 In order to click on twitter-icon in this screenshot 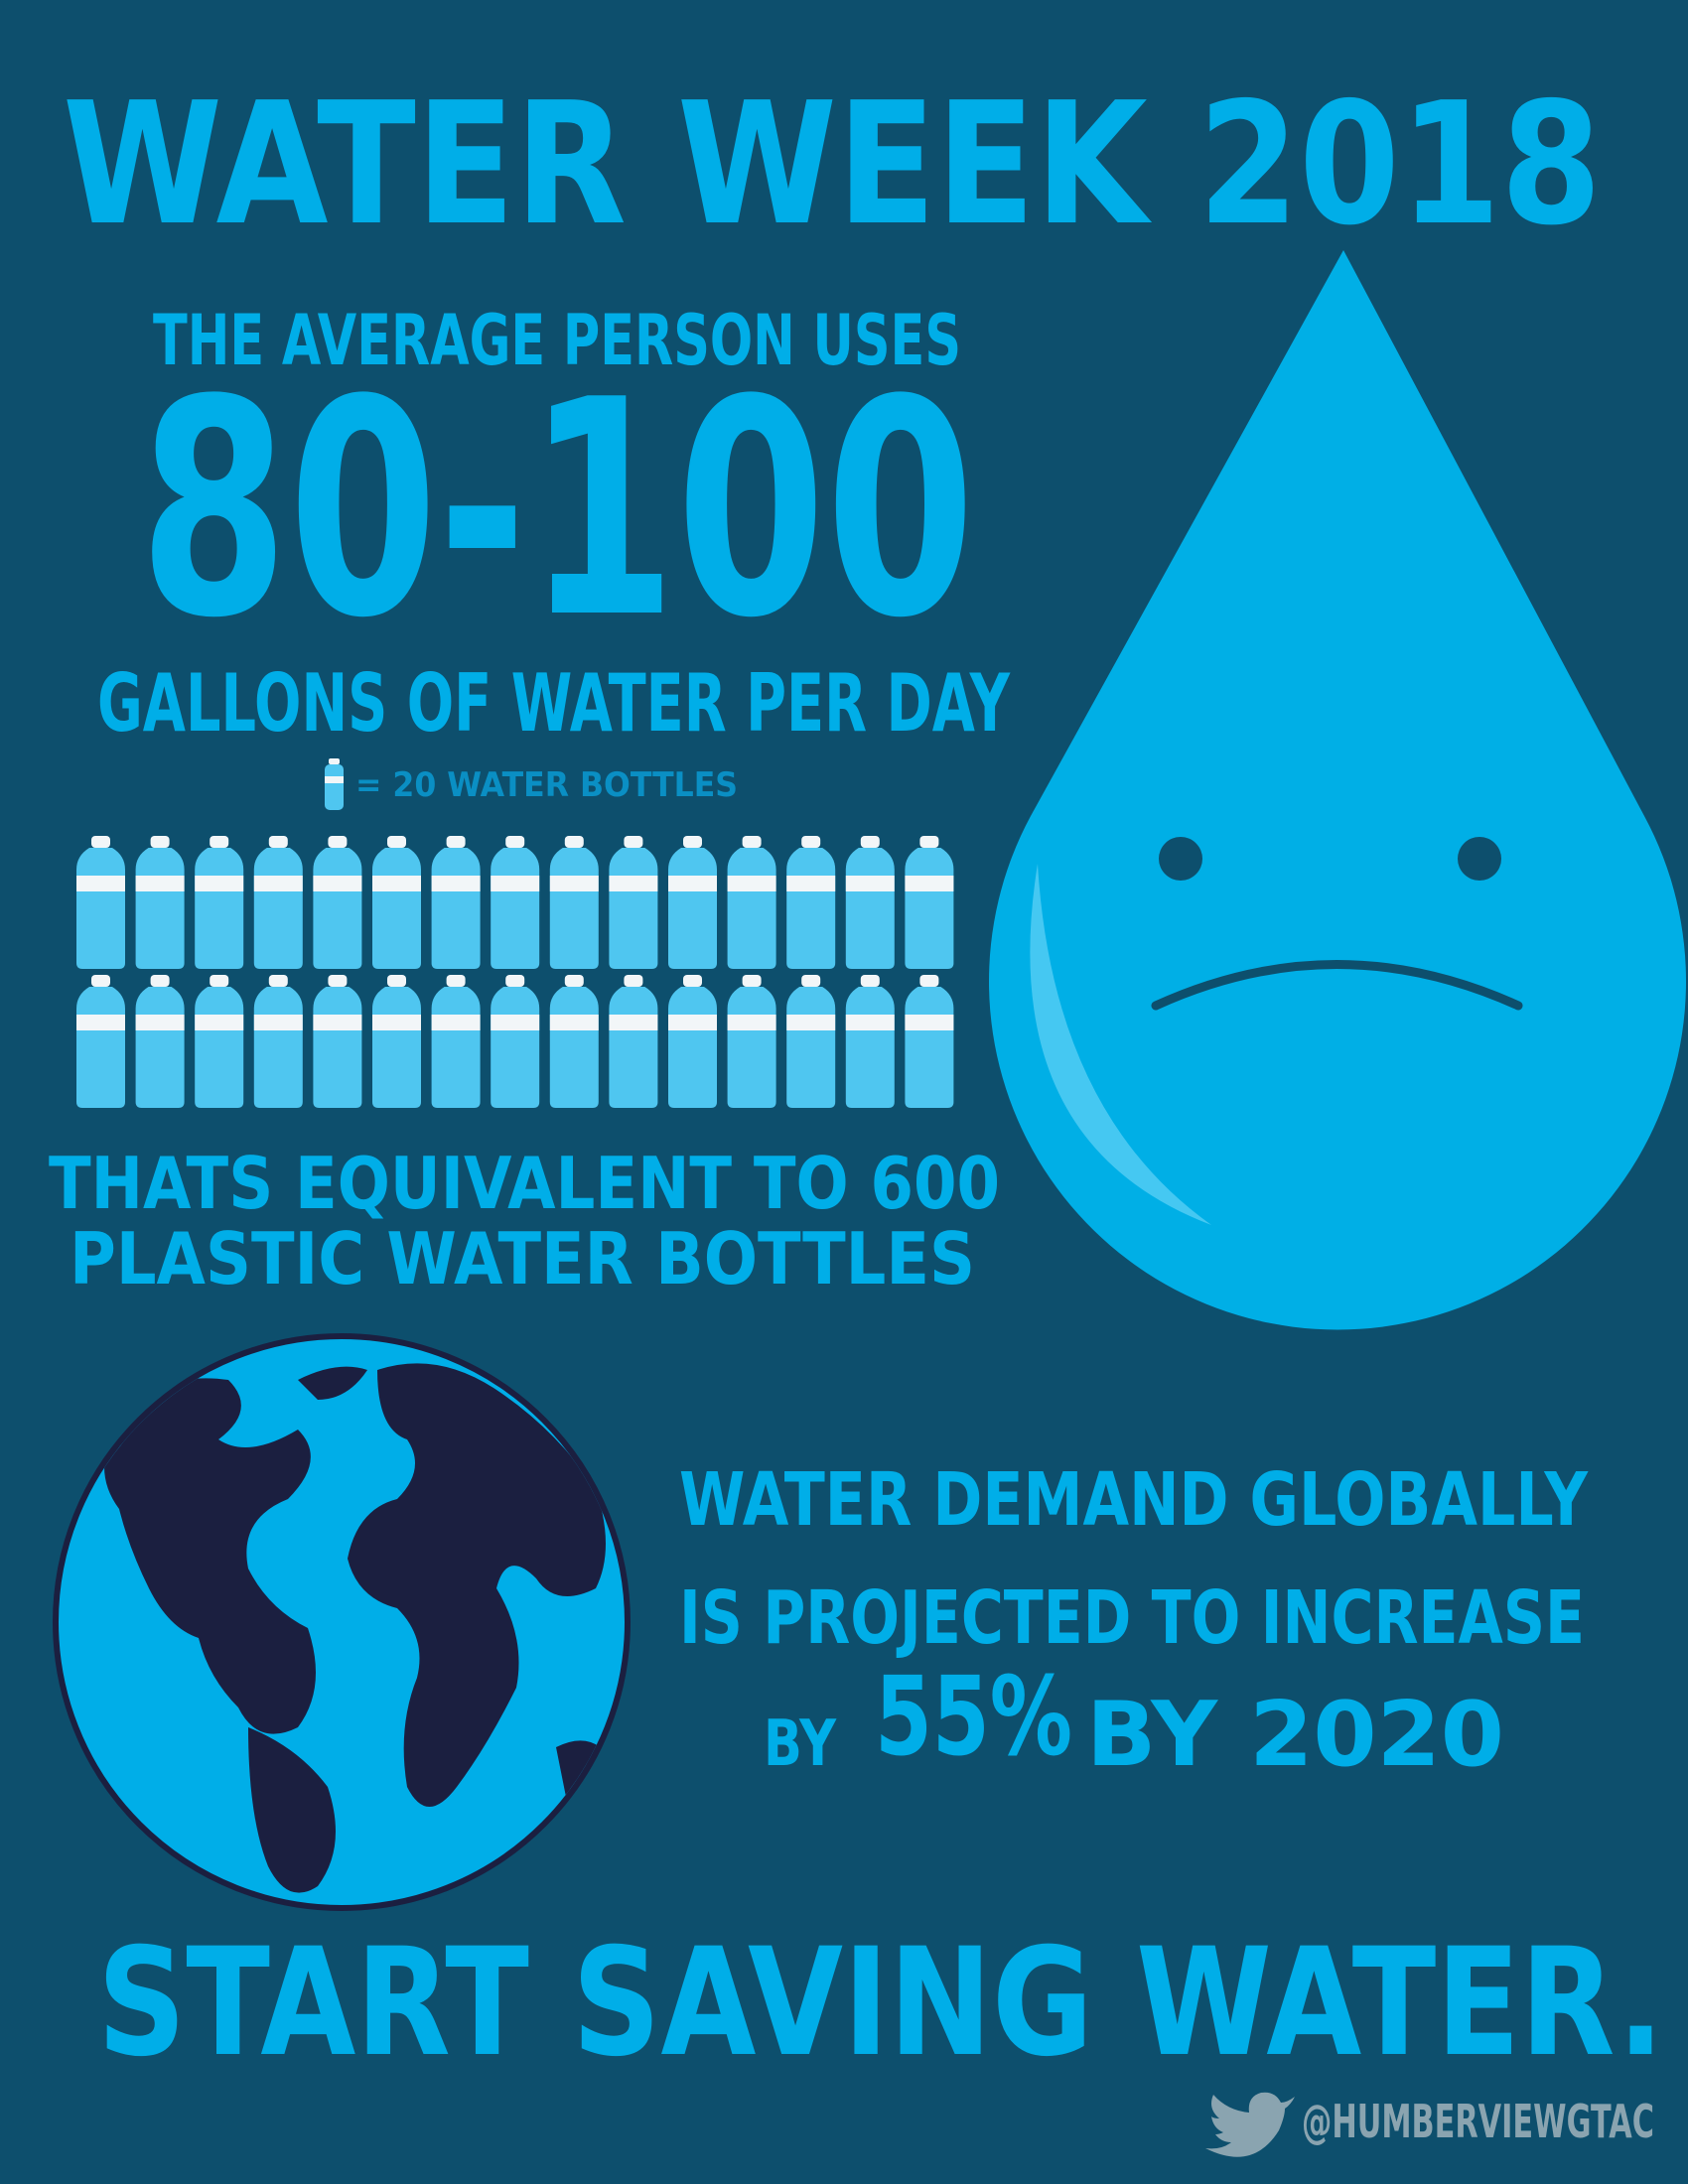, I will do `click(1250, 2124)`.